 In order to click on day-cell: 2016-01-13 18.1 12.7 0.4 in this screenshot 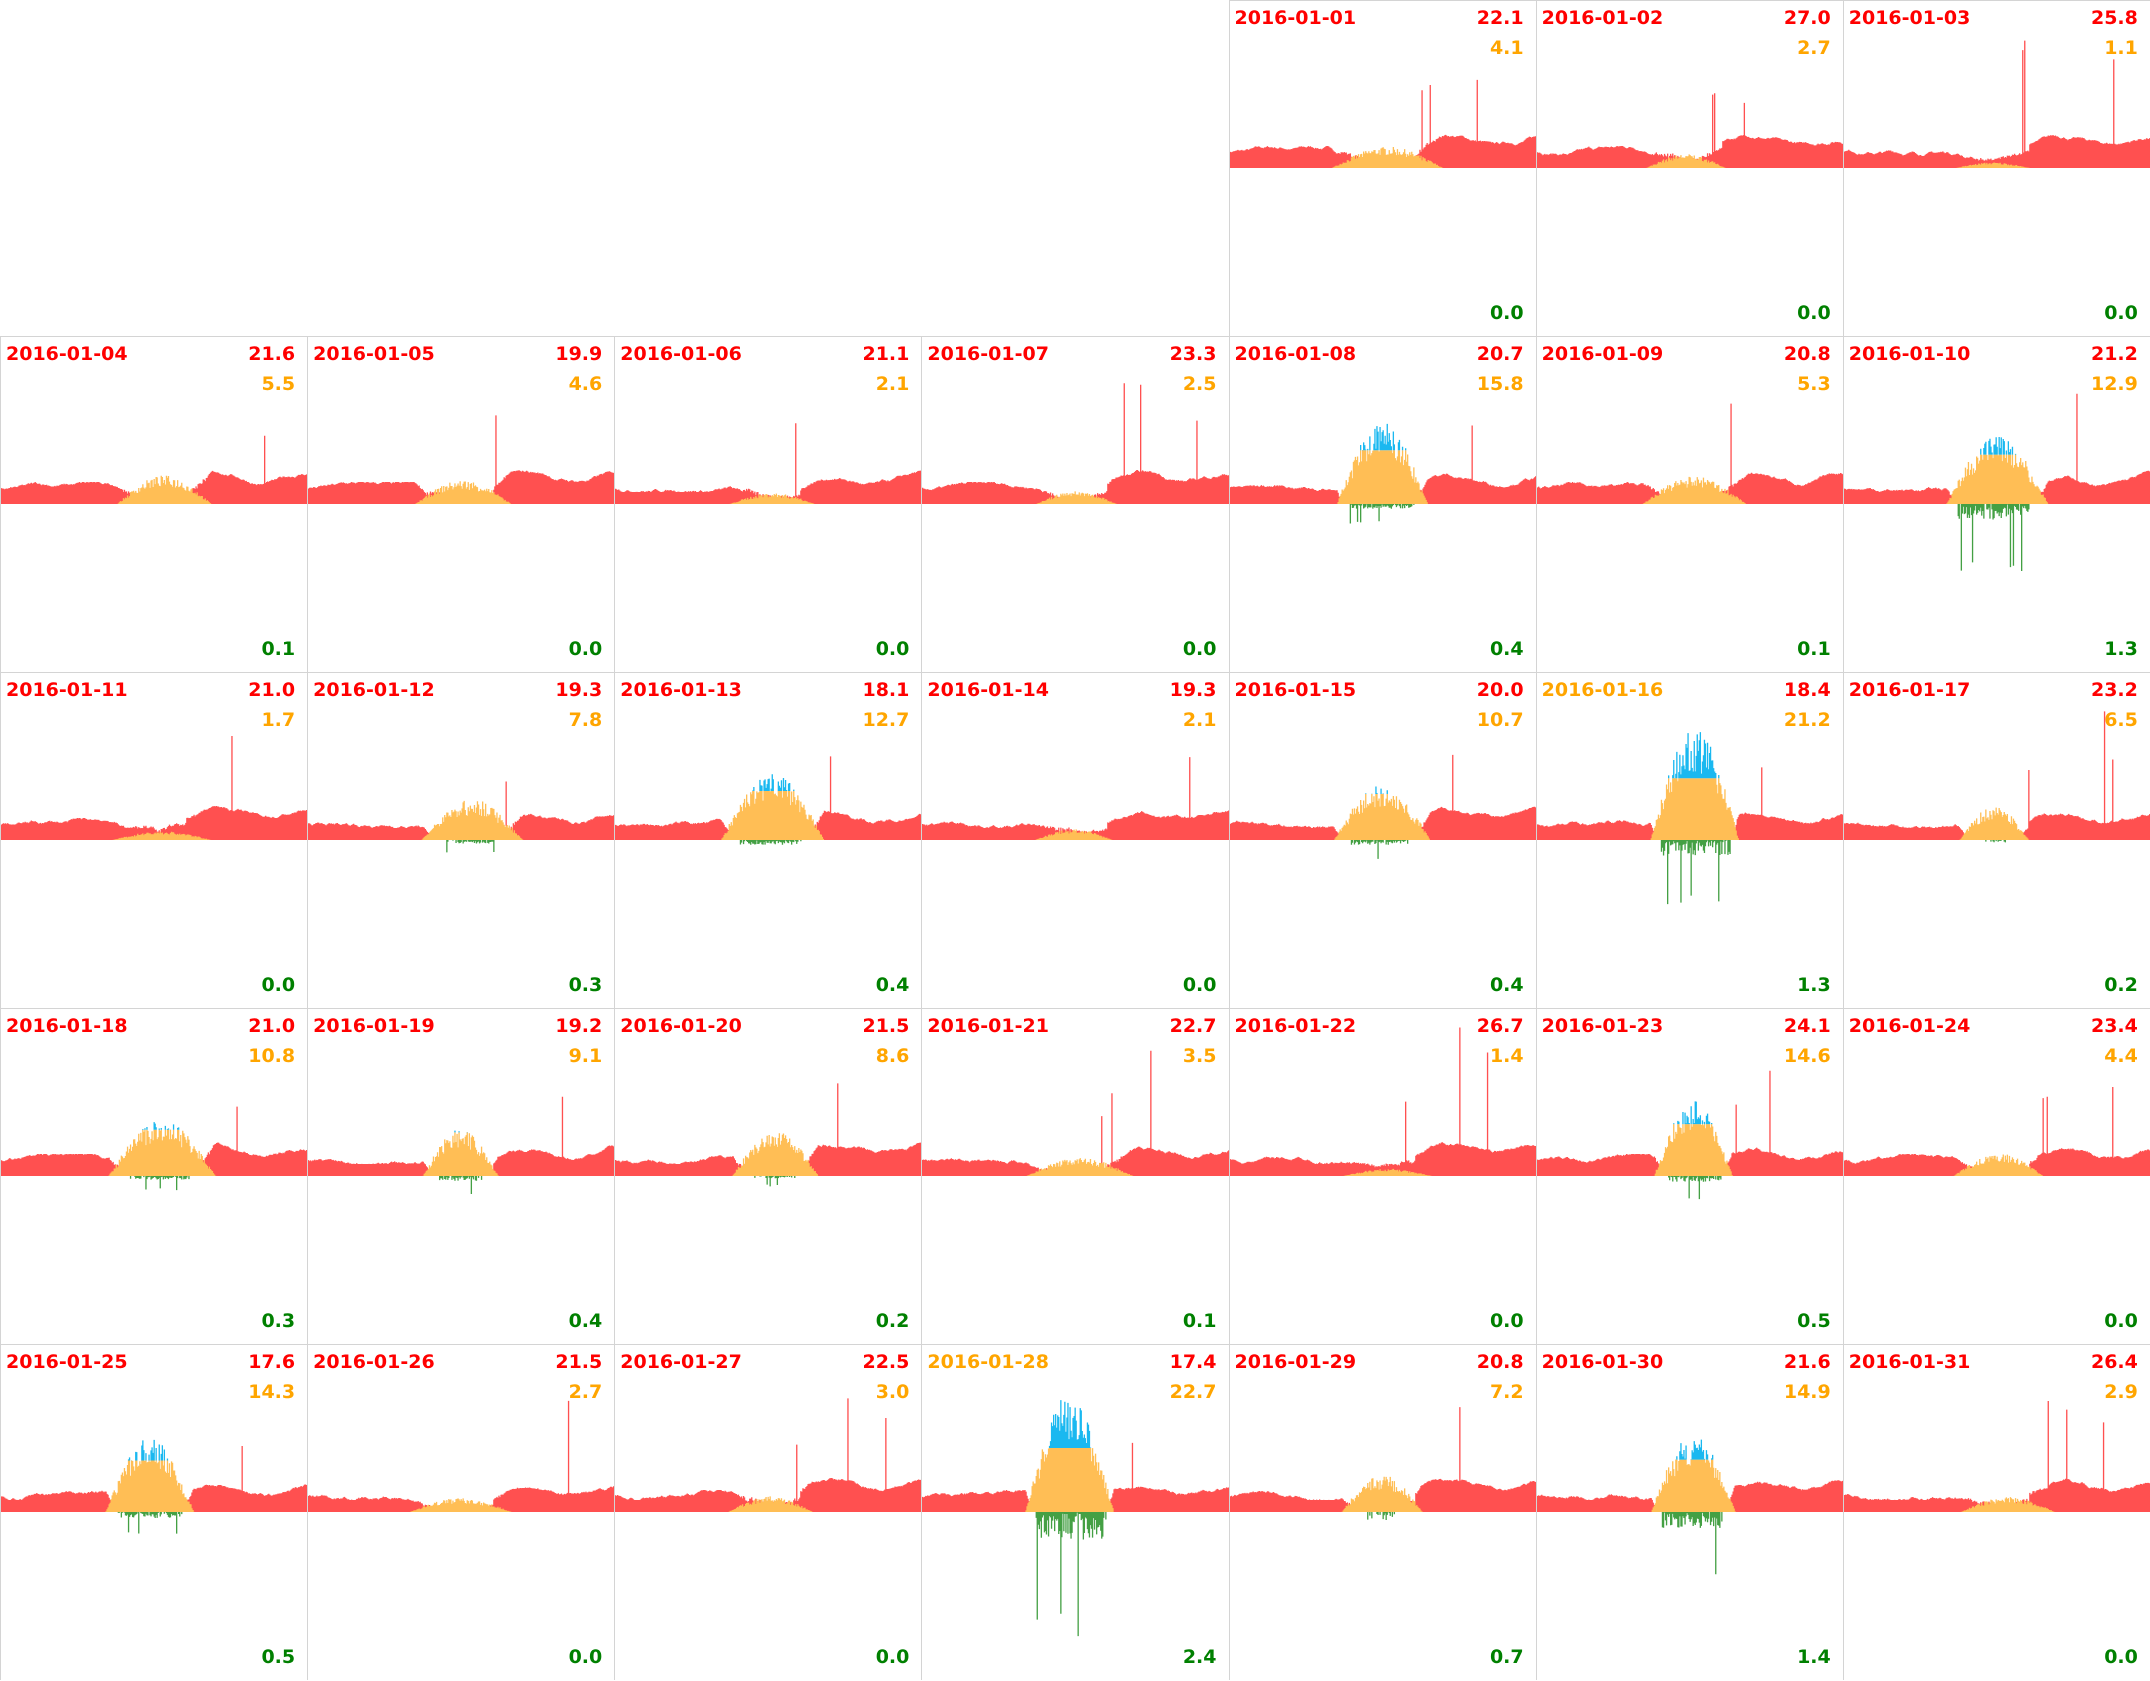, I will do `click(768, 840)`.